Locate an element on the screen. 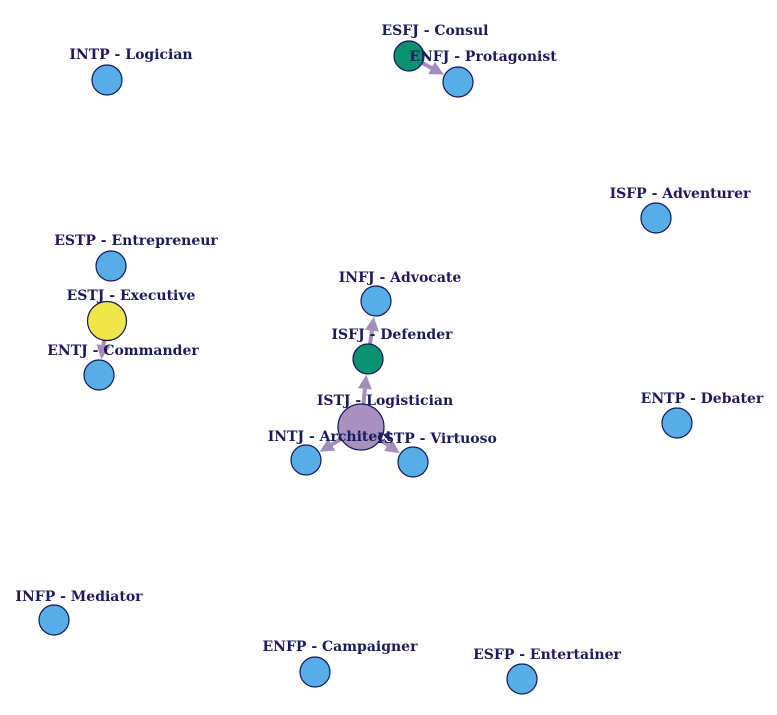 This screenshot has height=715, width=777. node-entp is located at coordinates (677, 423).